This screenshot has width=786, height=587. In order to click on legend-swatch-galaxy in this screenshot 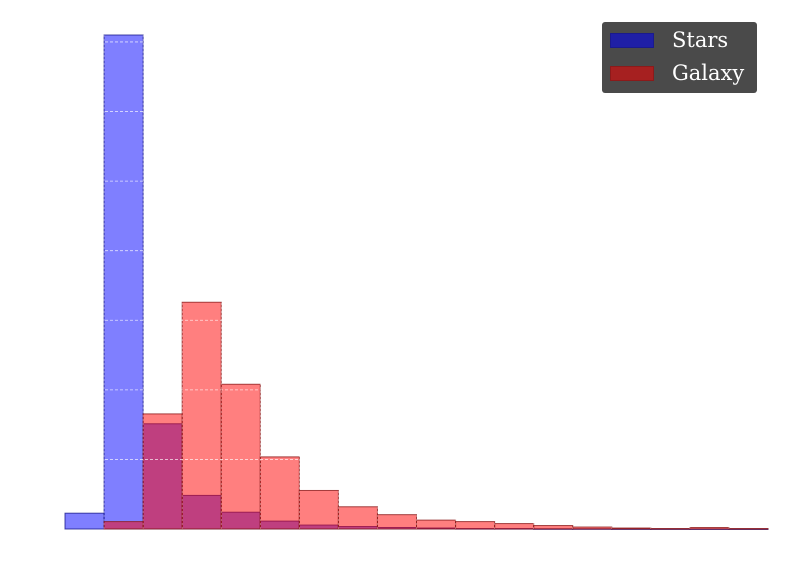, I will do `click(632, 73)`.